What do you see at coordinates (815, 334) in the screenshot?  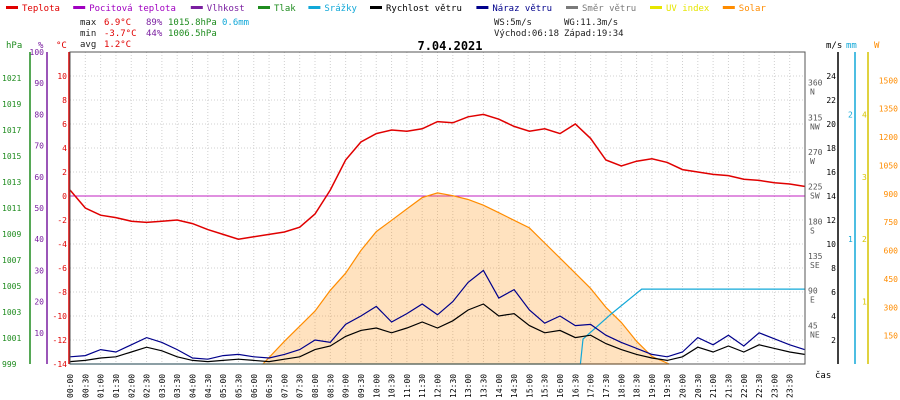 I see `wind-dir-letter: NE` at bounding box center [815, 334].